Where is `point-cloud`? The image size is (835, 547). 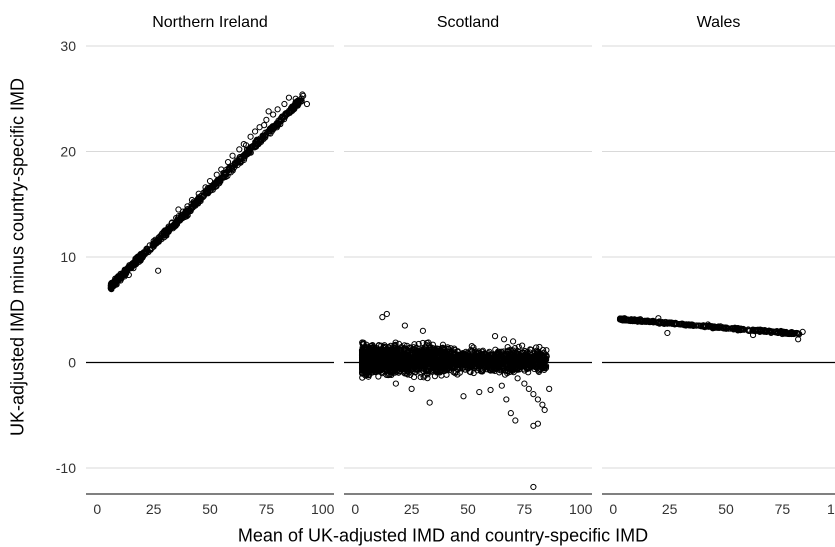 point-cloud is located at coordinates (209, 192).